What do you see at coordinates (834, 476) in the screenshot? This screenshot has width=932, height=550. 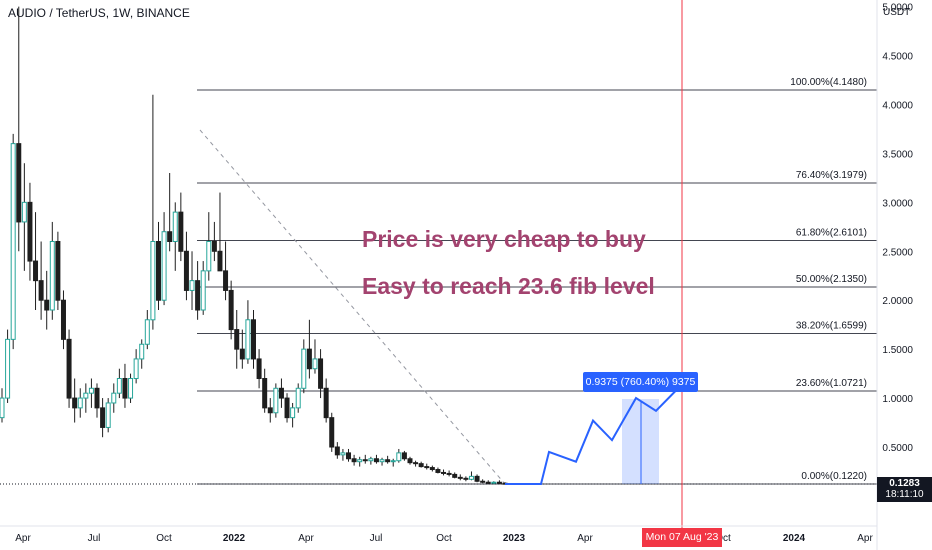 I see `fib-level-label: 0.00%(0.1220)` at bounding box center [834, 476].